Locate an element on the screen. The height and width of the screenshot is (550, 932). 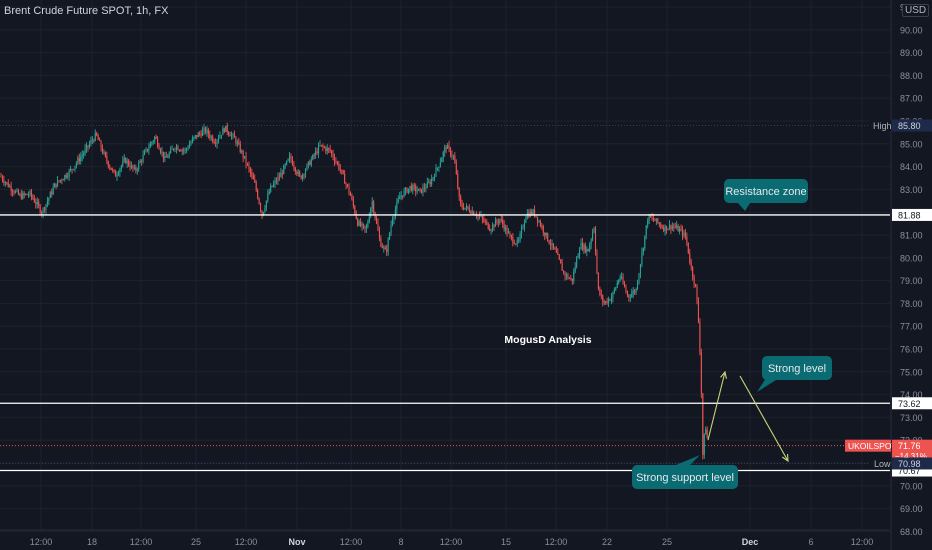
currency-label: USD is located at coordinates (915, 10).